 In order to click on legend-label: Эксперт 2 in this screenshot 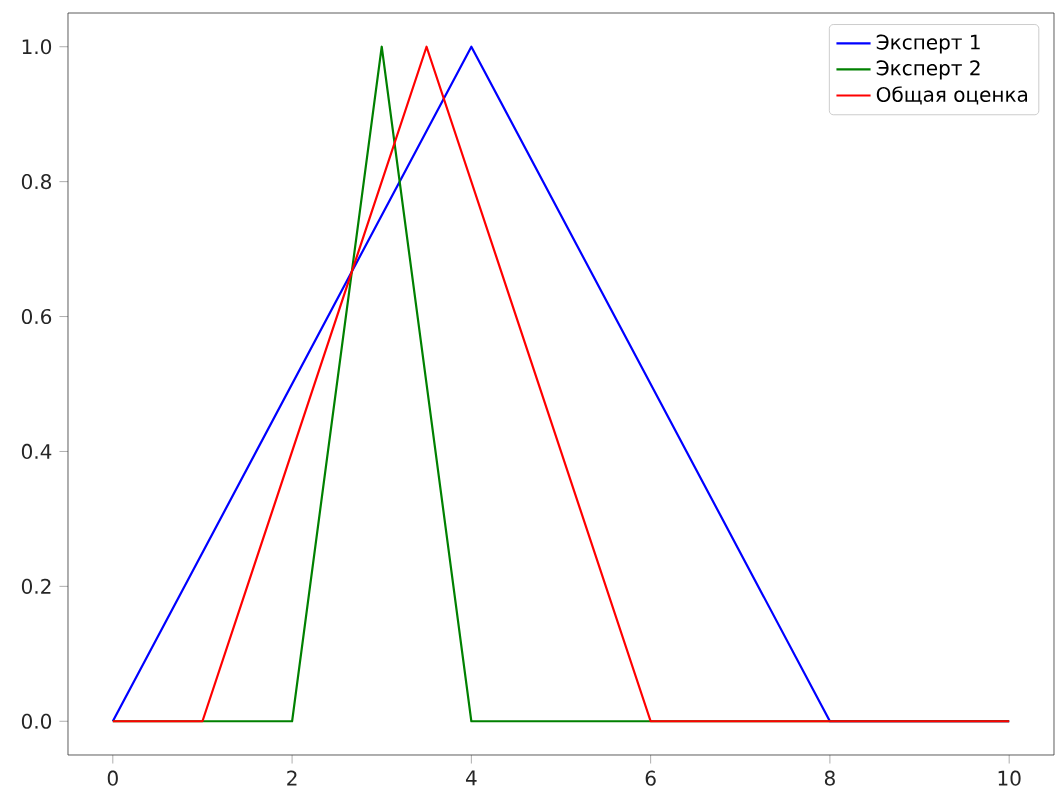, I will do `click(928, 70)`.